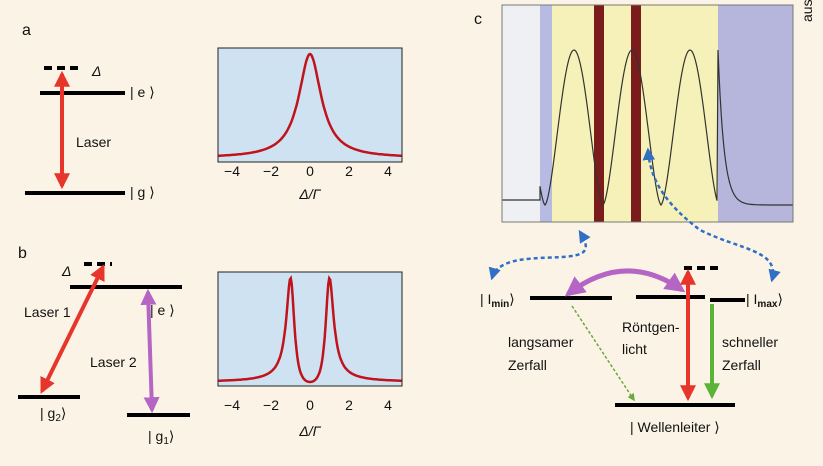 This screenshot has height=466, width=823. I want to click on ket-label: | Imin⟩, so click(497, 300).